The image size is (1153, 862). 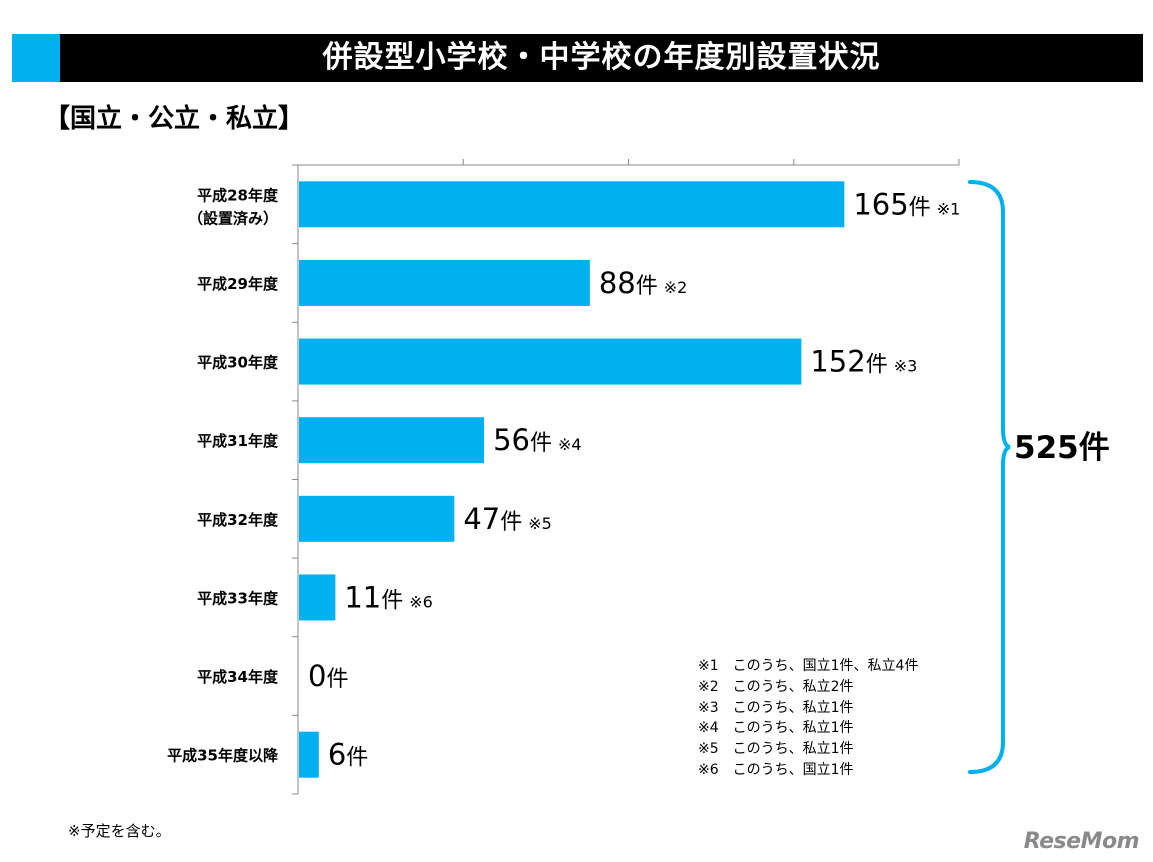 I want to click on category-label: 平成32年度, so click(x=238, y=520).